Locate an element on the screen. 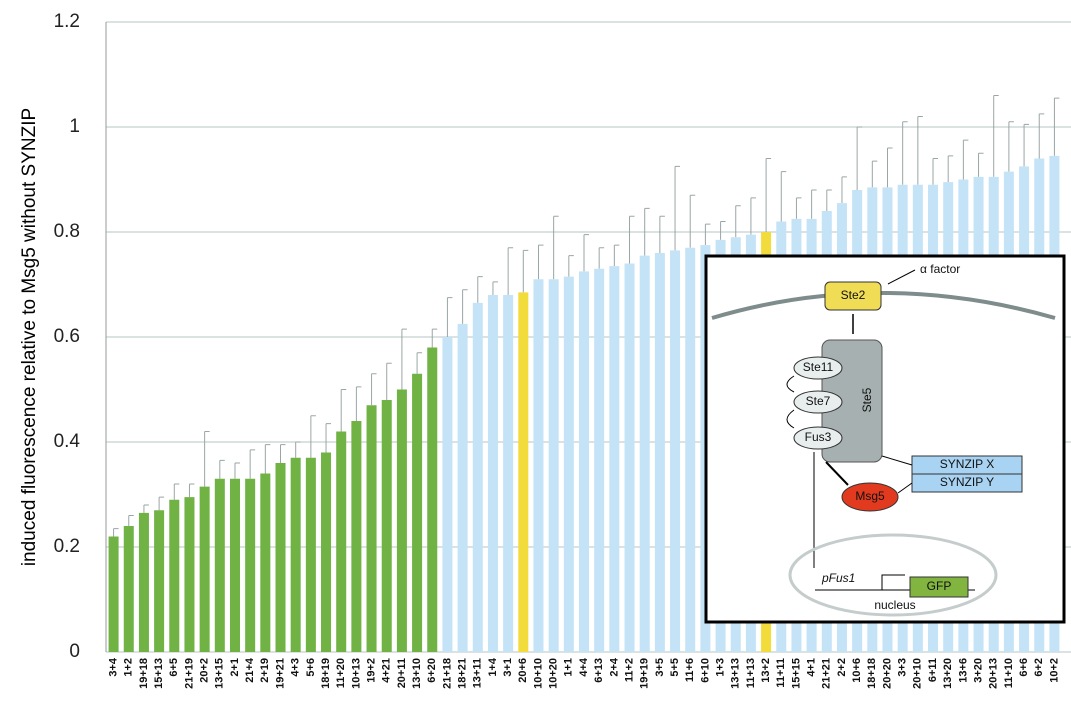 This screenshot has height=713, width=1071. msg5-label: Msg5 is located at coordinates (870, 496).